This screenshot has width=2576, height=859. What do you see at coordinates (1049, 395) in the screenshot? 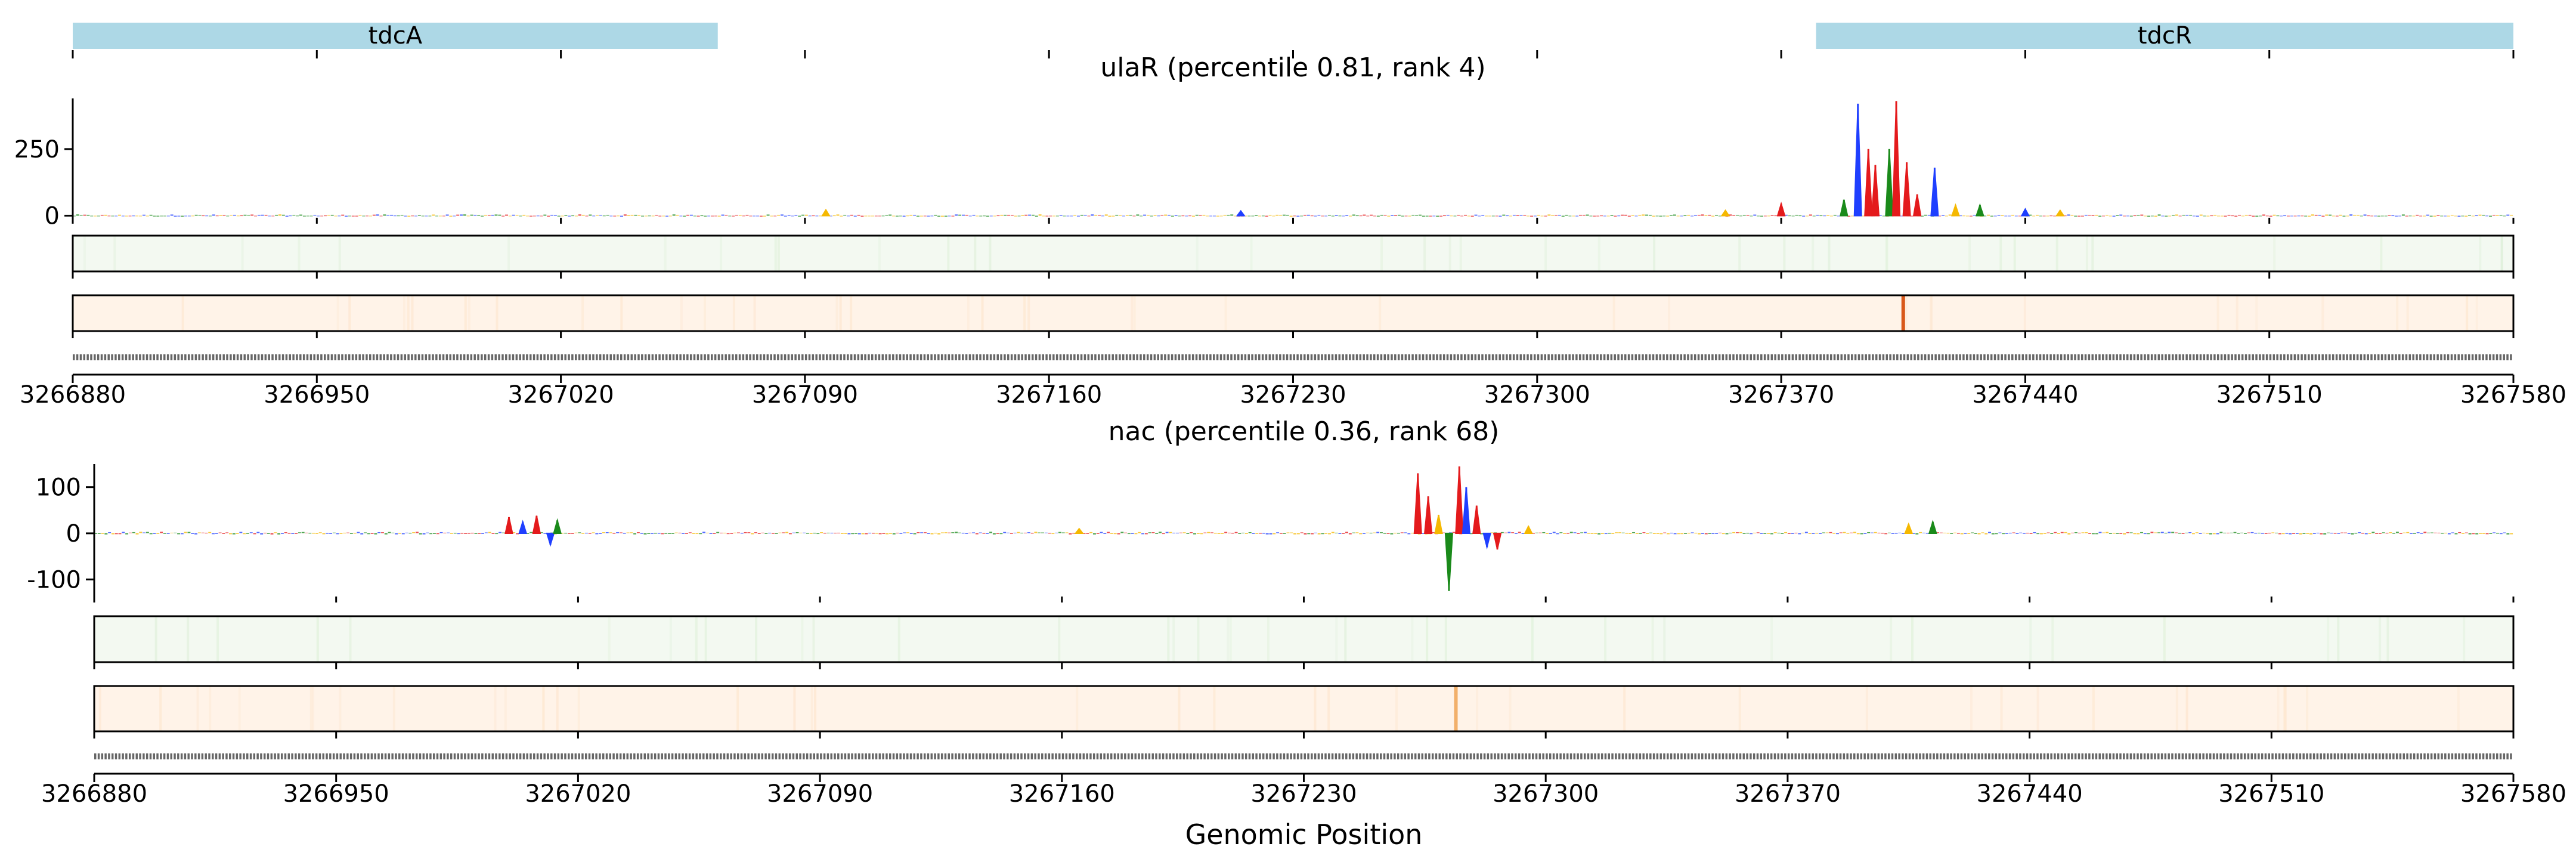
I see `x-tick-label: 3267160` at bounding box center [1049, 395].